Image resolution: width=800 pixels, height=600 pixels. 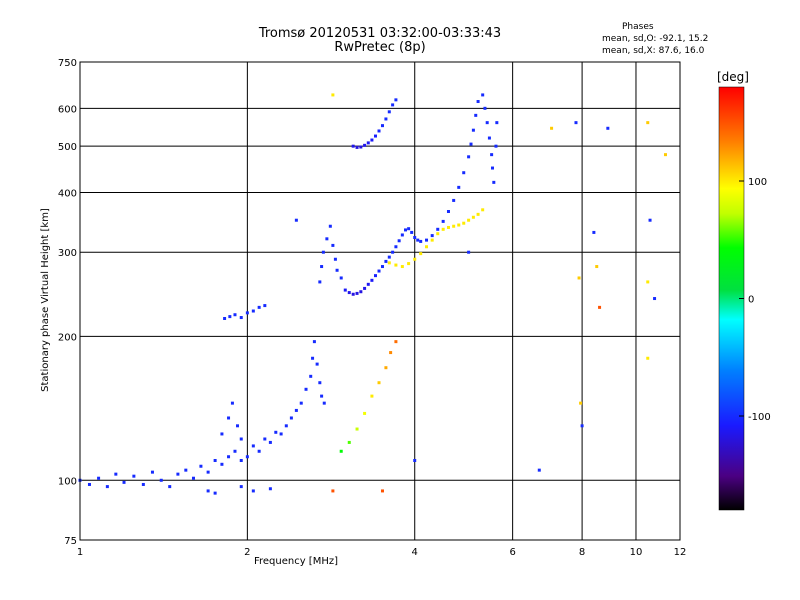 What do you see at coordinates (380, 33) in the screenshot?
I see `chart-title: Tromsø 20120531 03:32:00-03:33:43` at bounding box center [380, 33].